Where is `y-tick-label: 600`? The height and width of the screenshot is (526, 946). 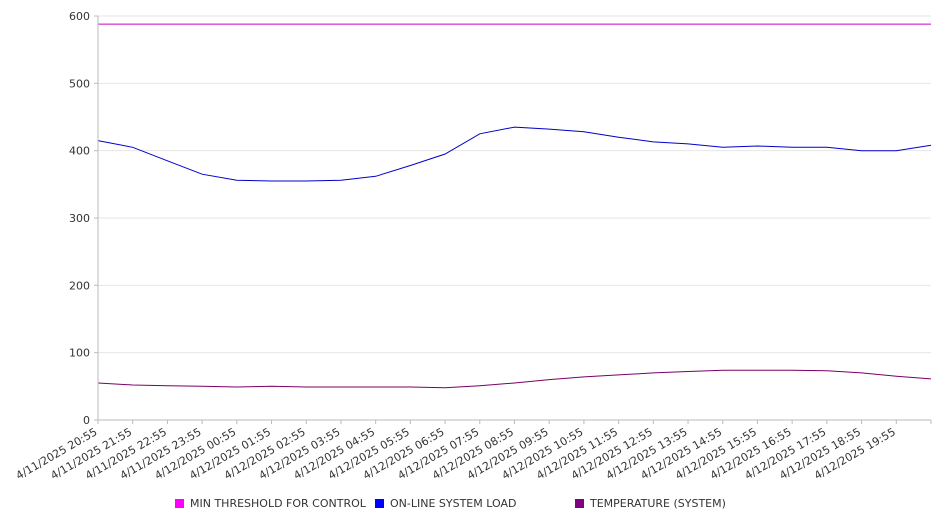 y-tick-label: 600 is located at coordinates (79, 16).